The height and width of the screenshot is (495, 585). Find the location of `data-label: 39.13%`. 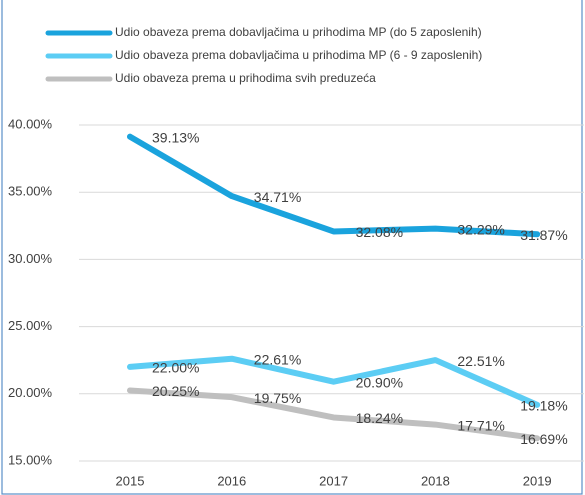

data-label: 39.13% is located at coordinates (175, 137).